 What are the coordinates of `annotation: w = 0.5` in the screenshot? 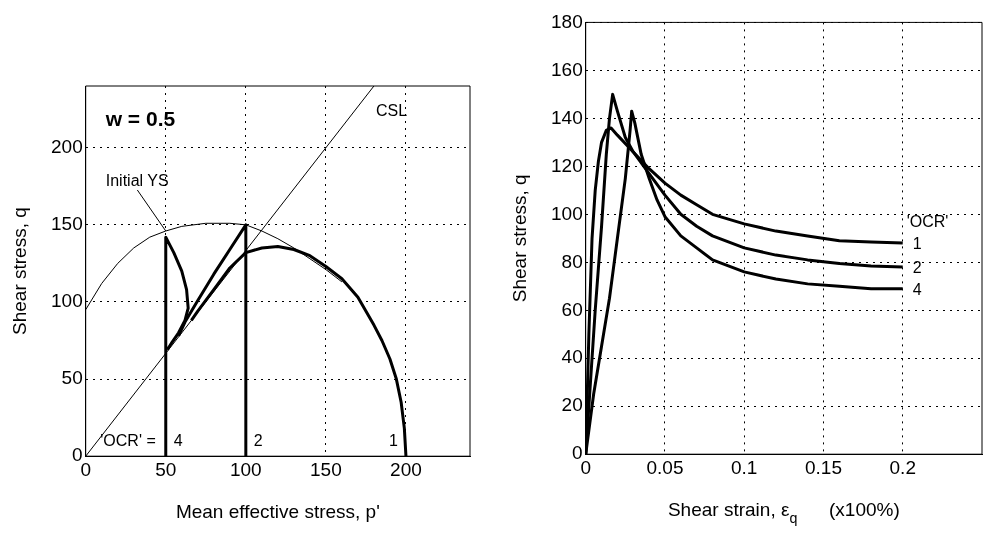 It's located at (140, 118).